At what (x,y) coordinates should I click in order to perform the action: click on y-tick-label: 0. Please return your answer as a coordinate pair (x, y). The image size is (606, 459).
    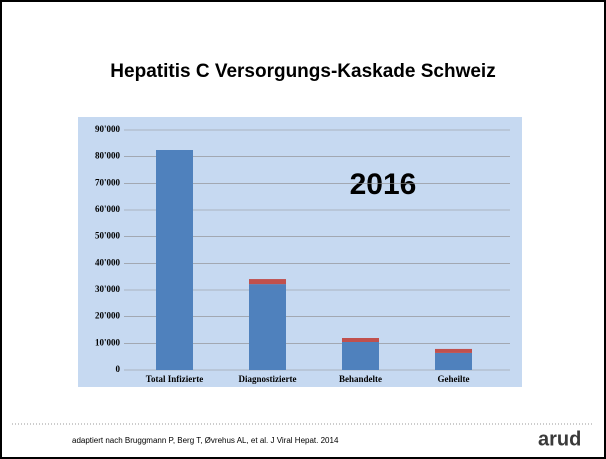
    Looking at the image, I should click on (118, 369).